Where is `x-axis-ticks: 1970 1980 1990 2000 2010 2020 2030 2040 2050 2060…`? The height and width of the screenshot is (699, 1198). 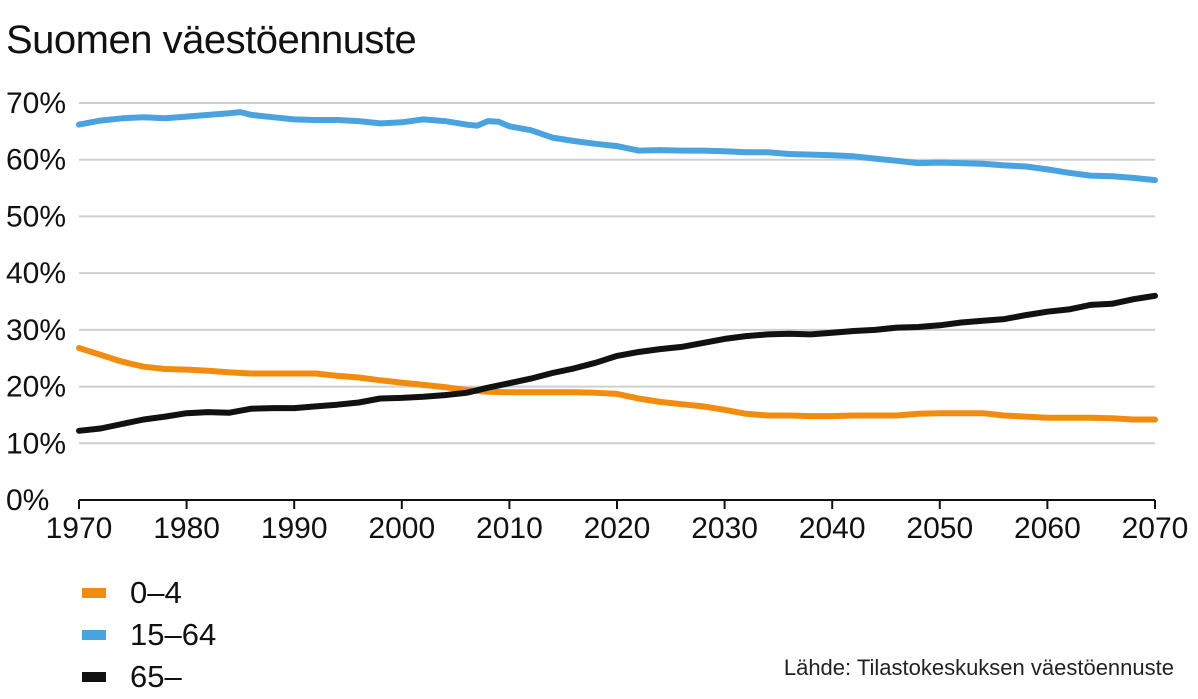
x-axis-ticks: 1970 1980 1990 2000 2010 2020 2030 2040 2050 2060… is located at coordinates (617, 522).